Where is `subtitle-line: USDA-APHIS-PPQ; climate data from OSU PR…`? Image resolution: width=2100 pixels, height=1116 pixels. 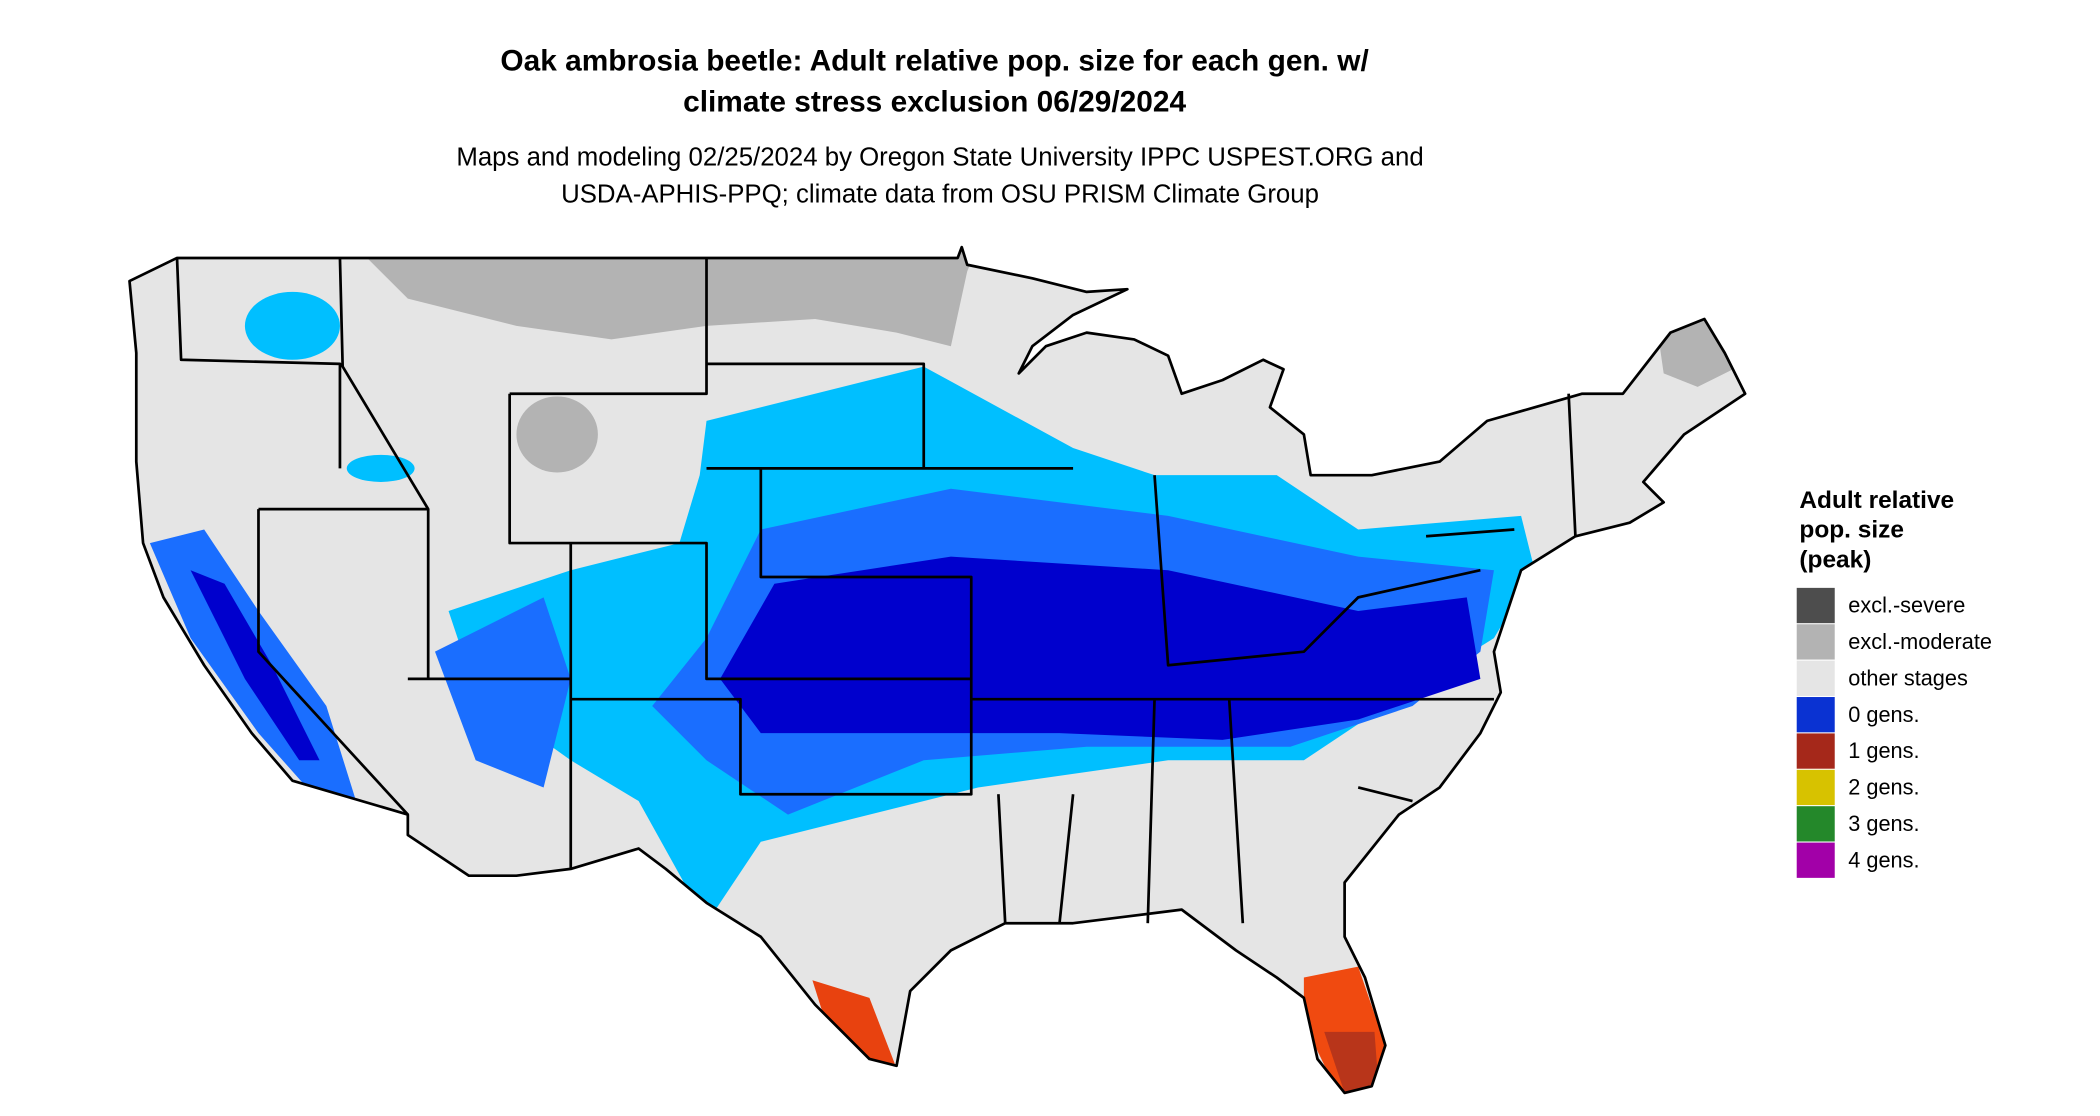 subtitle-line: USDA-APHIS-PPQ; climate data from OSU PR… is located at coordinates (940, 194).